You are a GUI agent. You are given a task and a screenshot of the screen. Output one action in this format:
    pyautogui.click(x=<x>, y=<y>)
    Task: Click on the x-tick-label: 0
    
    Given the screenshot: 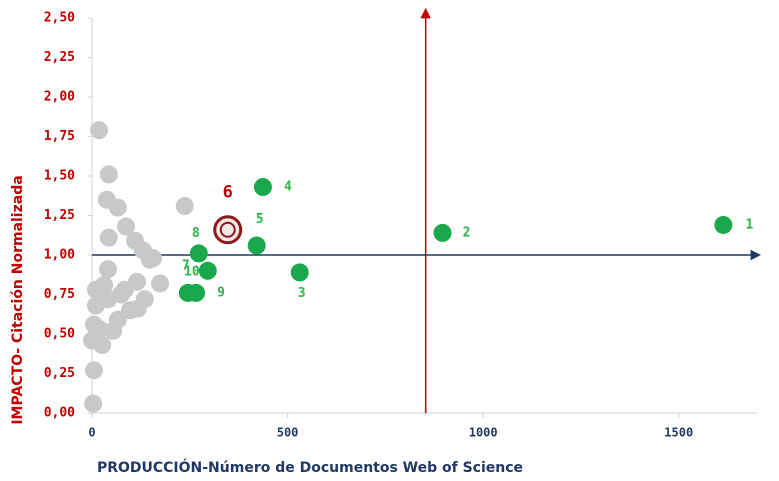 What is the action you would take?
    pyautogui.click(x=91, y=433)
    